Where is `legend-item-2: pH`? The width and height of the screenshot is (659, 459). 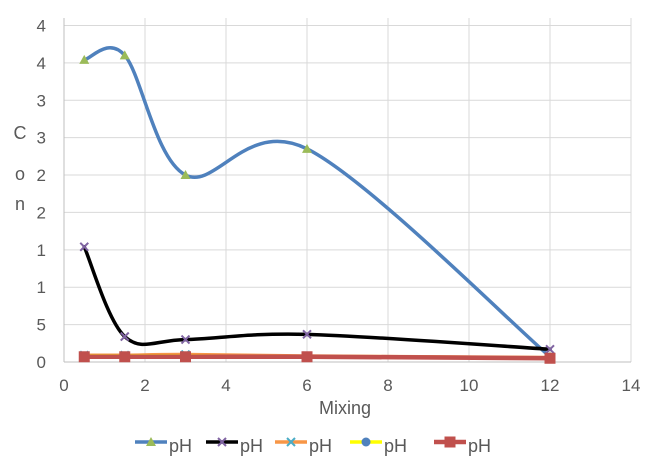
legend-item-2: pH is located at coordinates (234, 446).